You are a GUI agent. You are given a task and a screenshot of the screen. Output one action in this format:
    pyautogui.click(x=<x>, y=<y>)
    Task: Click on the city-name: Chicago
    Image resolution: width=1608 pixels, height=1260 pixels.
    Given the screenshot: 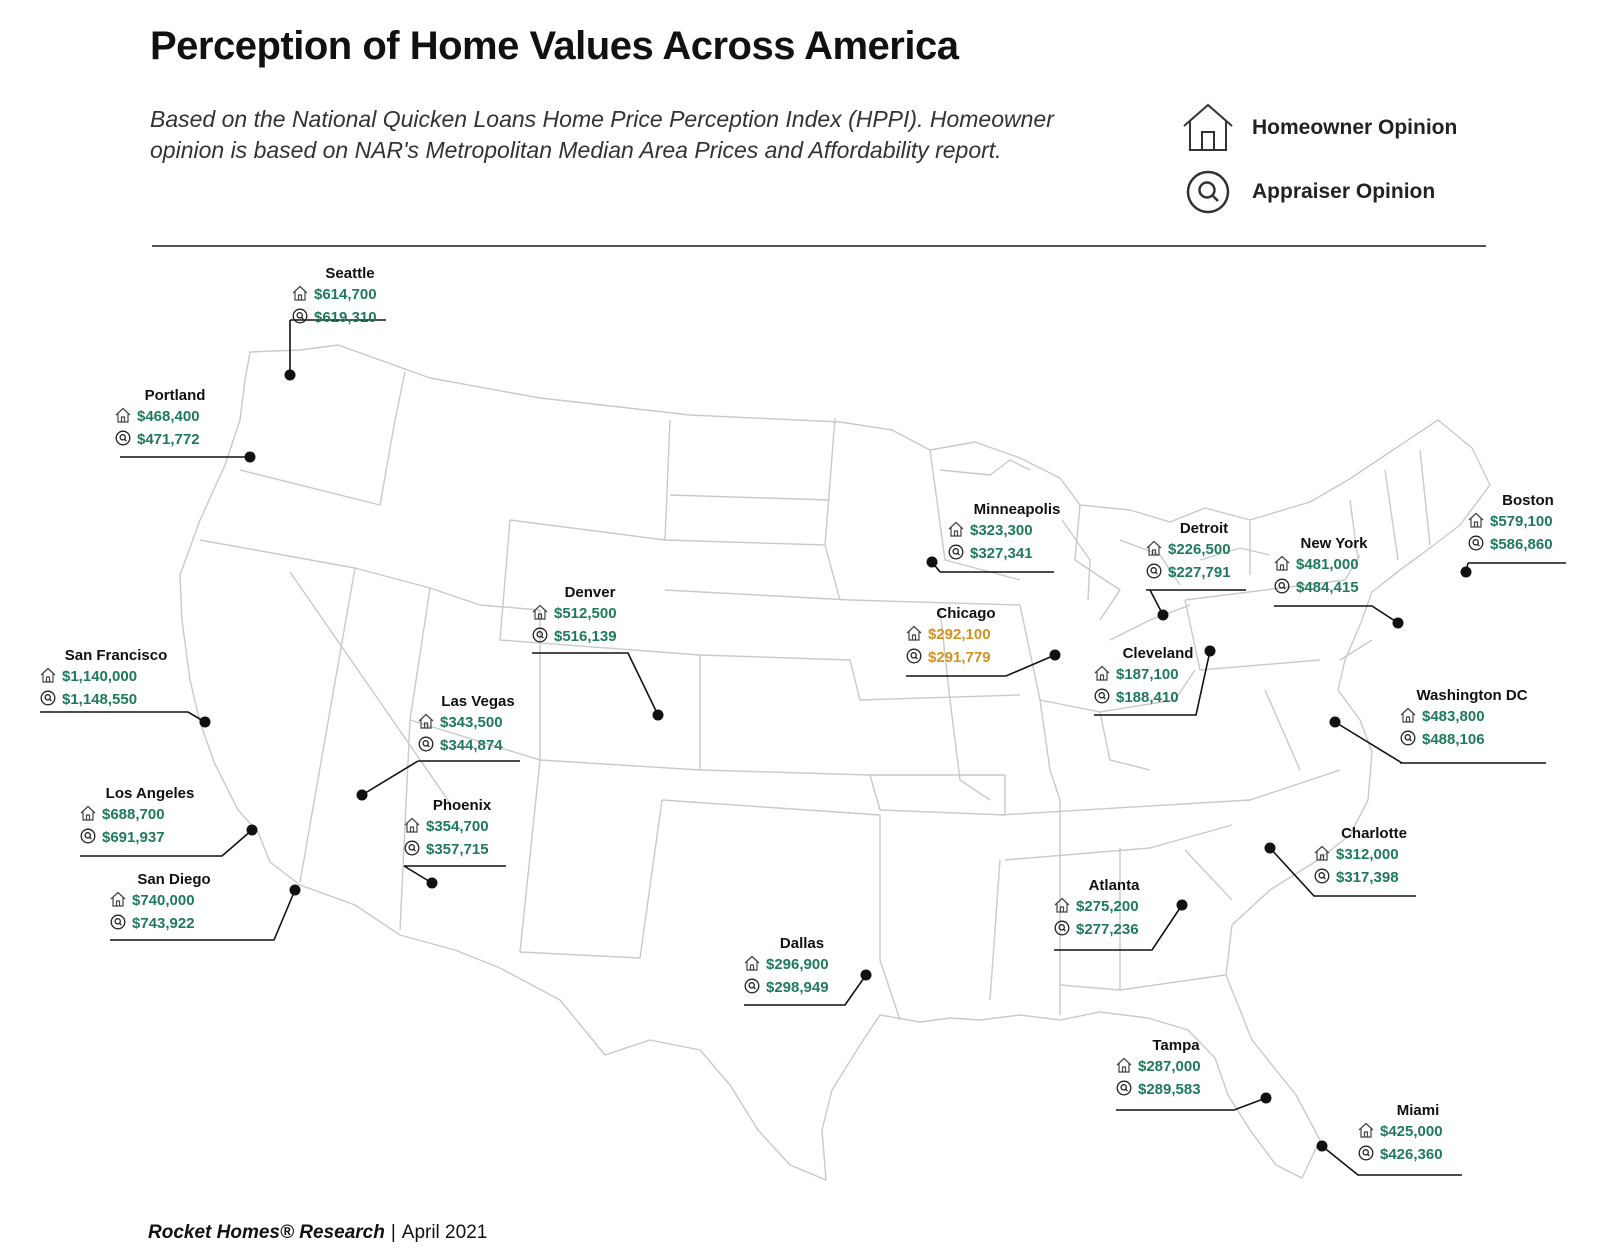 What is the action you would take?
    pyautogui.click(x=965, y=613)
    